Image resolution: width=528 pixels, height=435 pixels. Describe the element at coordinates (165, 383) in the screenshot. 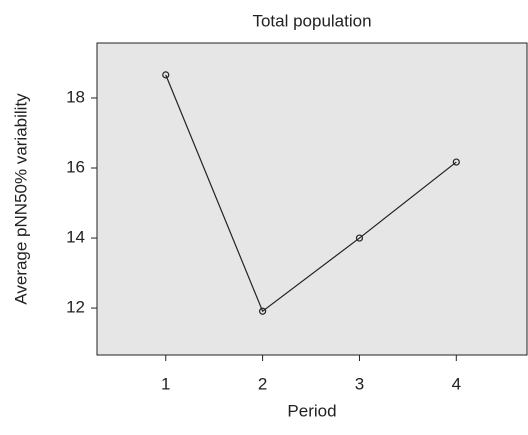

I see `x-tick-label: 1` at that location.